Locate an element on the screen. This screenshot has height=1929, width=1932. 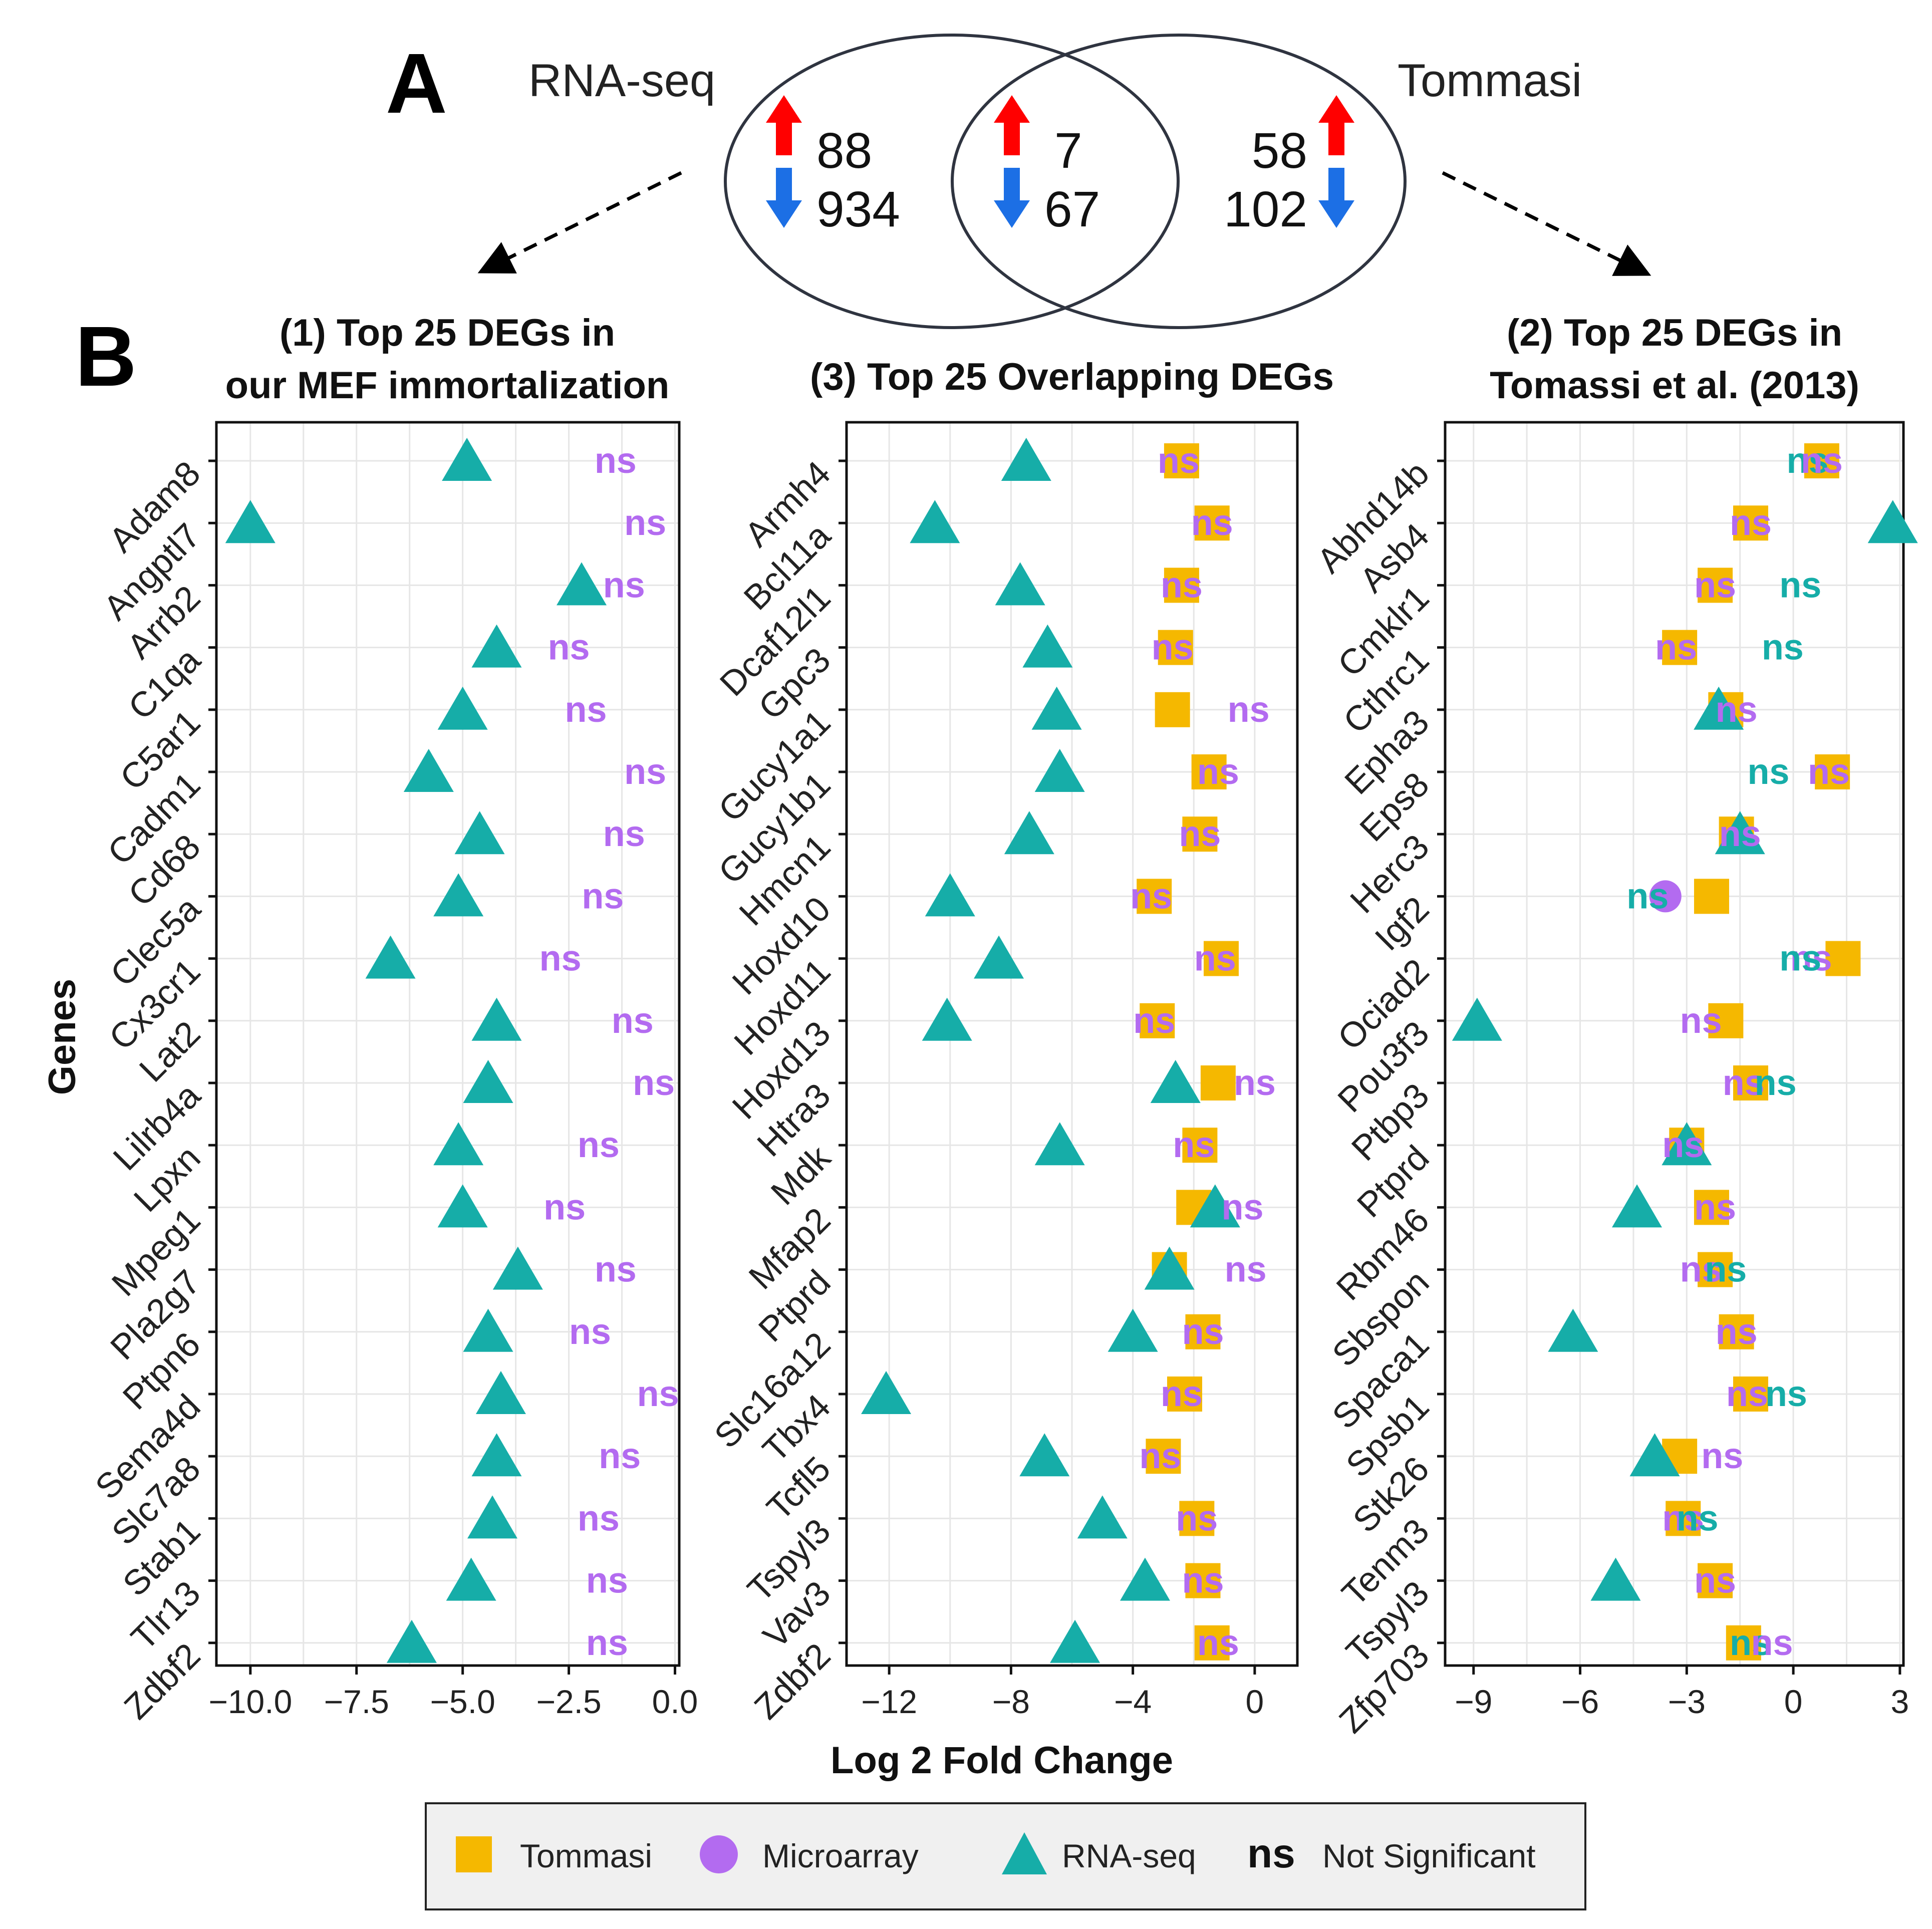
chart-title-line1: (3) Top 25 Overlapping DEGs is located at coordinates (1072, 377).